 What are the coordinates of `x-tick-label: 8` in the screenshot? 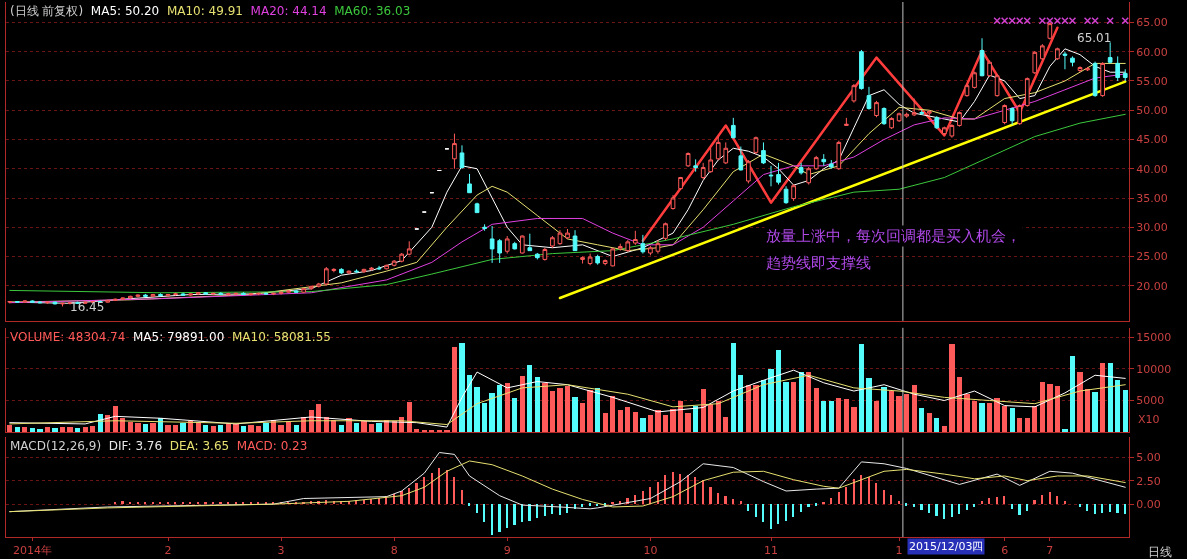 It's located at (394, 551).